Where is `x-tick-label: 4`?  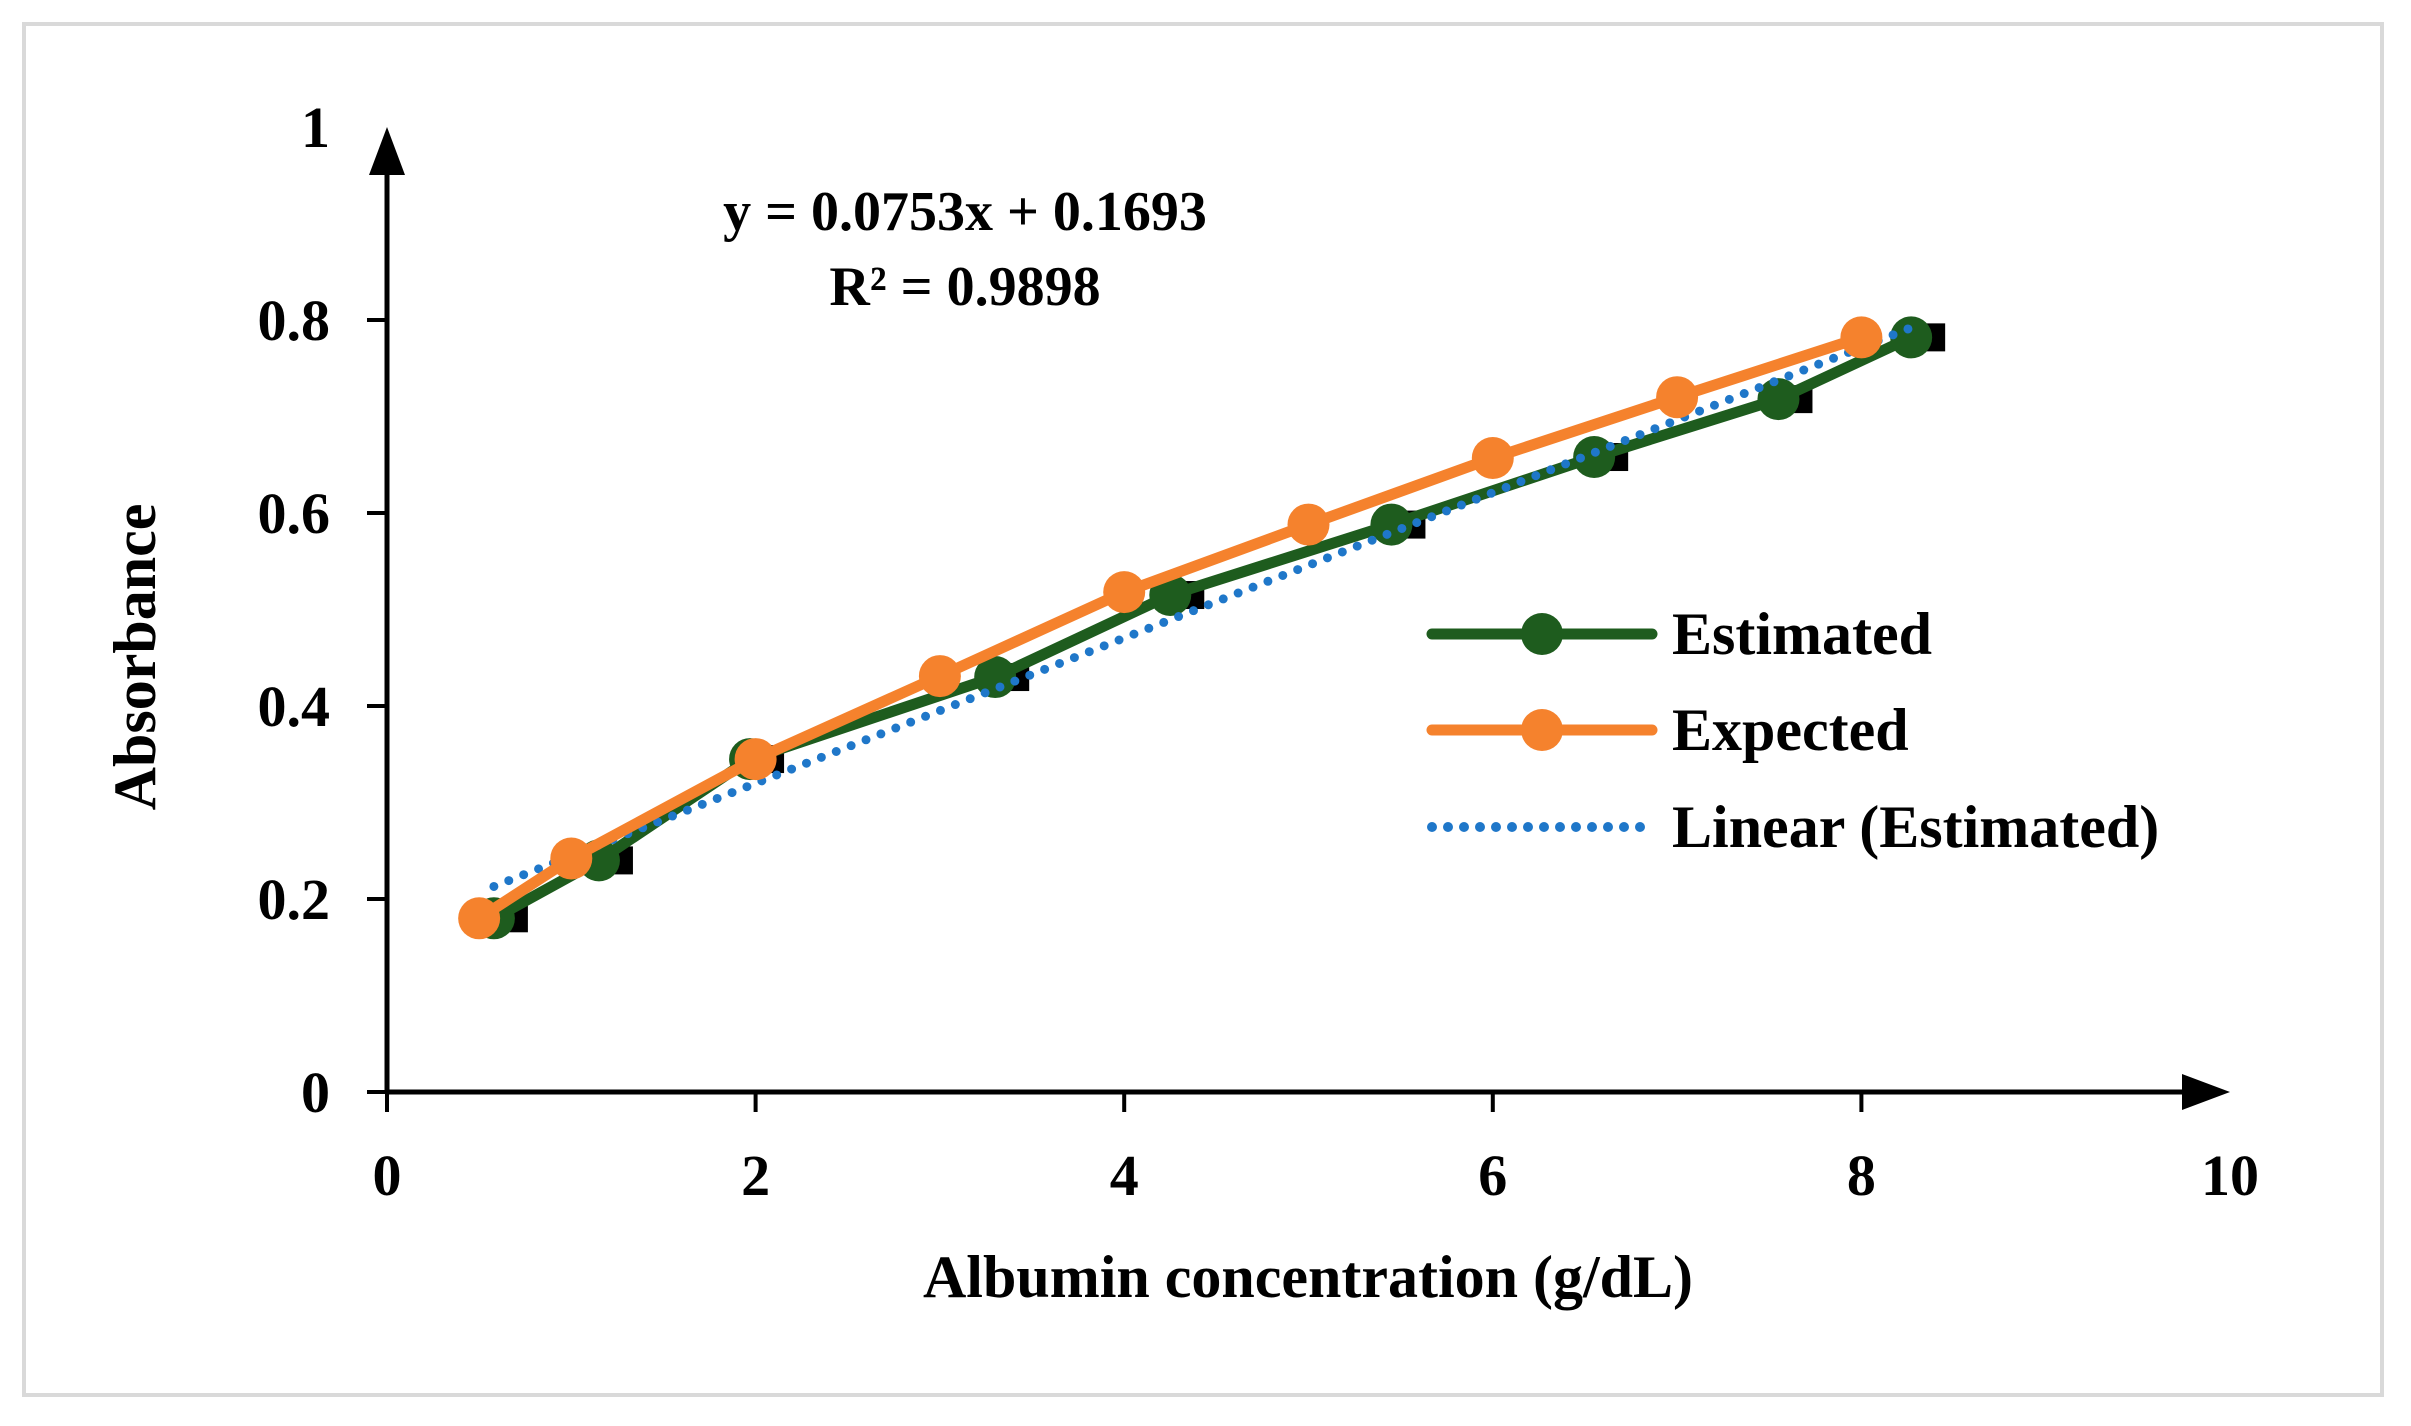 x-tick-label: 4 is located at coordinates (1124, 1175).